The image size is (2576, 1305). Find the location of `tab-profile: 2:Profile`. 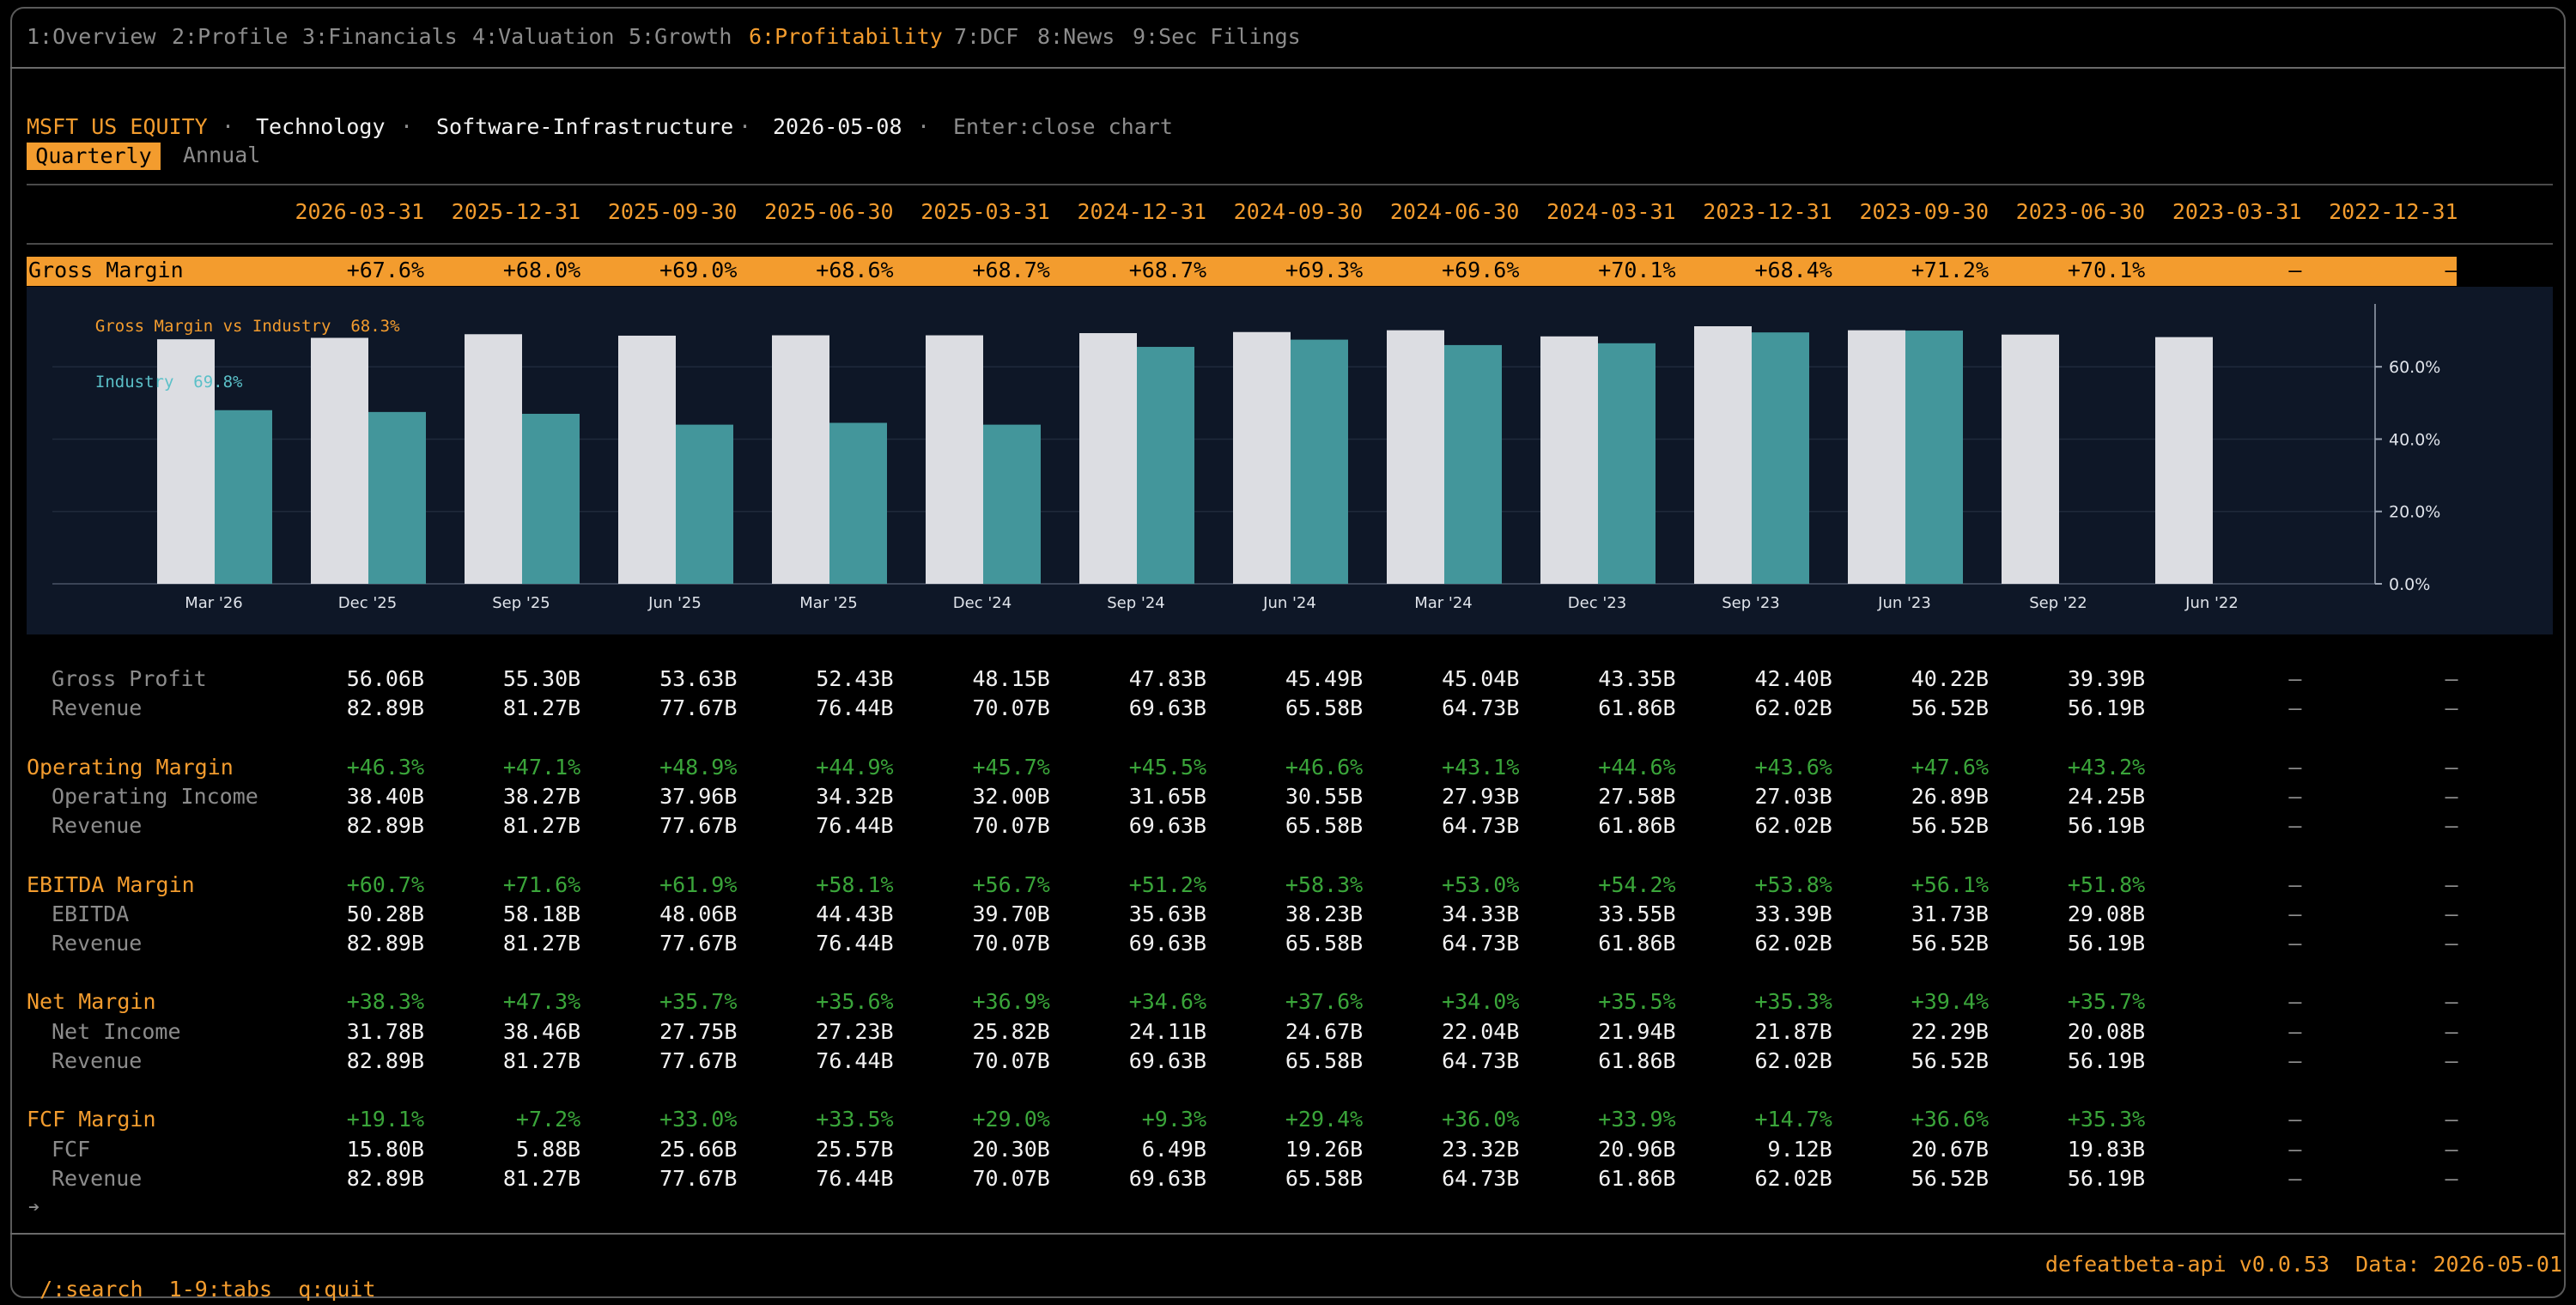

tab-profile: 2:Profile is located at coordinates (230, 36).